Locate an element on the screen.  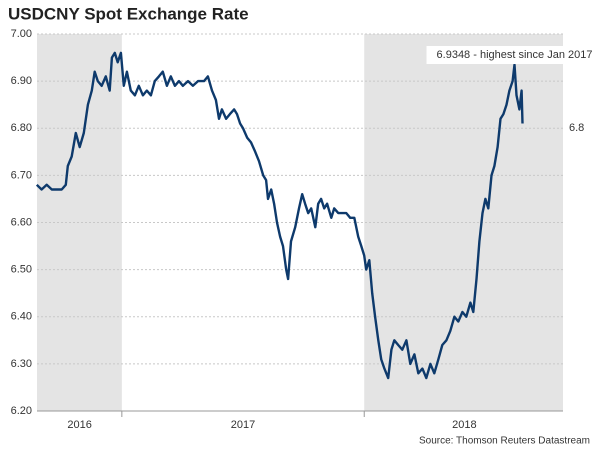
chart-title: USDCNY Spot Exchange Rate is located at coordinates (128, 13).